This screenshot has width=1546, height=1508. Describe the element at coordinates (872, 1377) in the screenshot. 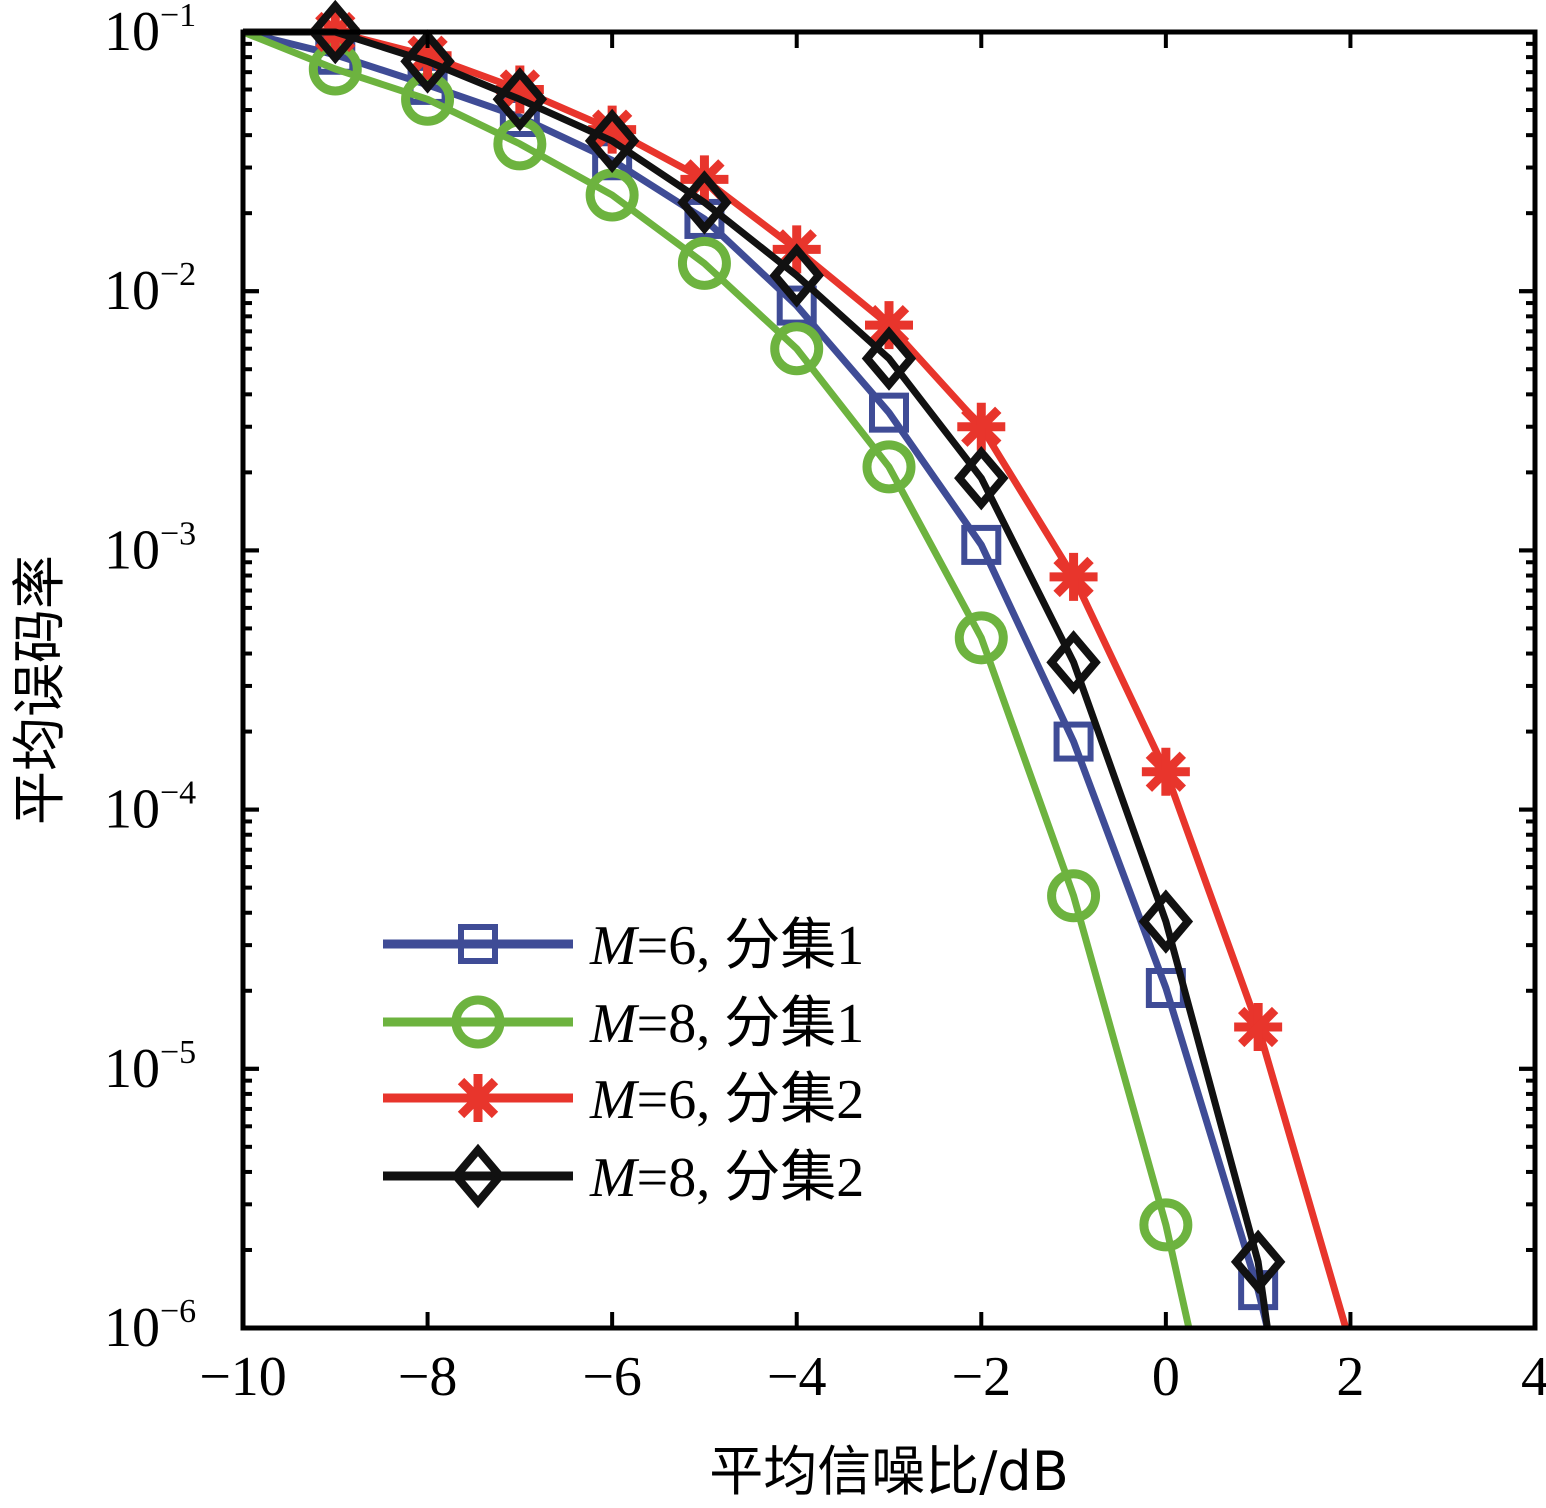

I see `x-tick-labels: −10 −8 −6 −4 −2 0 2 4` at that location.